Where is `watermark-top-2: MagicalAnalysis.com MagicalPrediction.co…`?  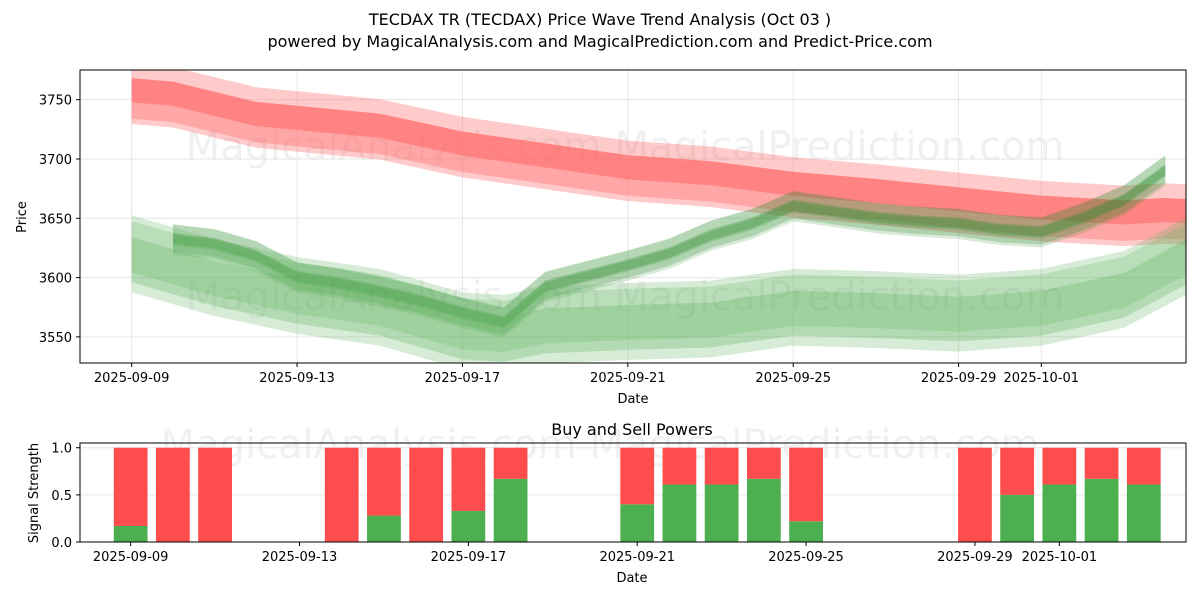
watermark-top-2: MagicalAnalysis.com MagicalPrediction.co… is located at coordinates (625, 297).